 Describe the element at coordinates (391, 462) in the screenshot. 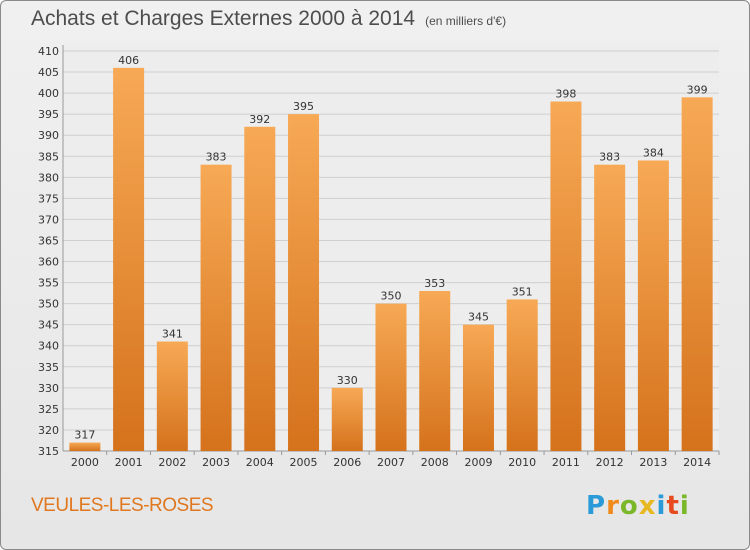

I see `x-tick-label: 2007` at that location.